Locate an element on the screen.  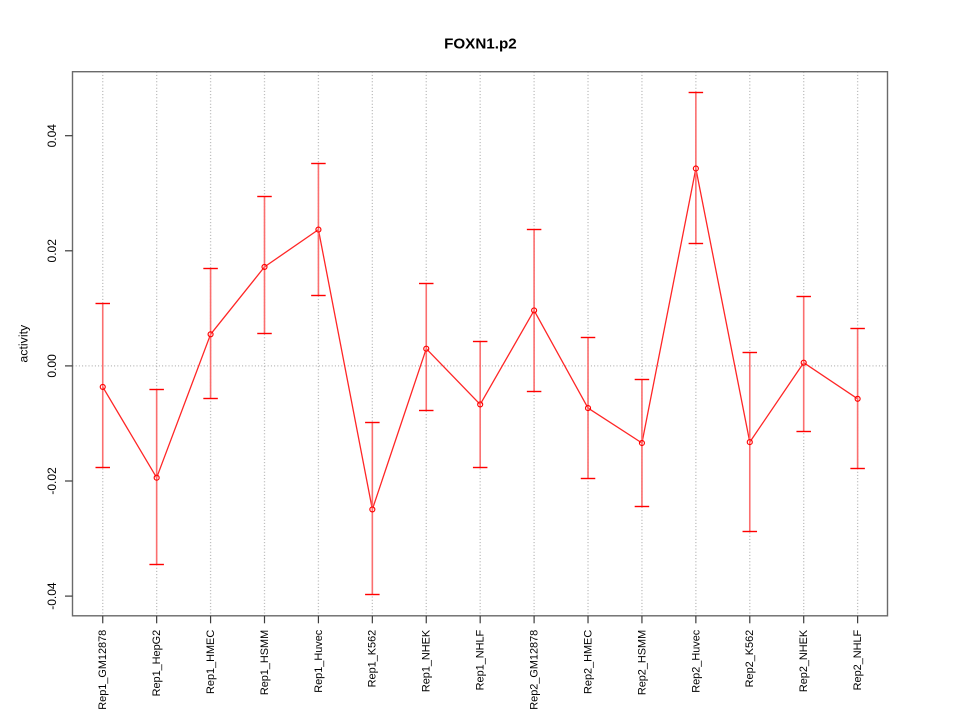
svg-text: Rep1_HSMM is located at coordinates (265, 662).